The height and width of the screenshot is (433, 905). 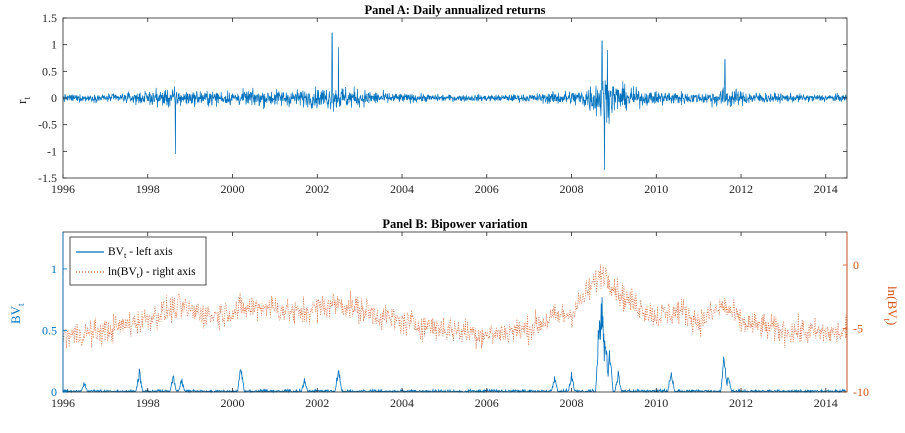 What do you see at coordinates (54, 45) in the screenshot?
I see `panel-a-y-tick-label: 1` at bounding box center [54, 45].